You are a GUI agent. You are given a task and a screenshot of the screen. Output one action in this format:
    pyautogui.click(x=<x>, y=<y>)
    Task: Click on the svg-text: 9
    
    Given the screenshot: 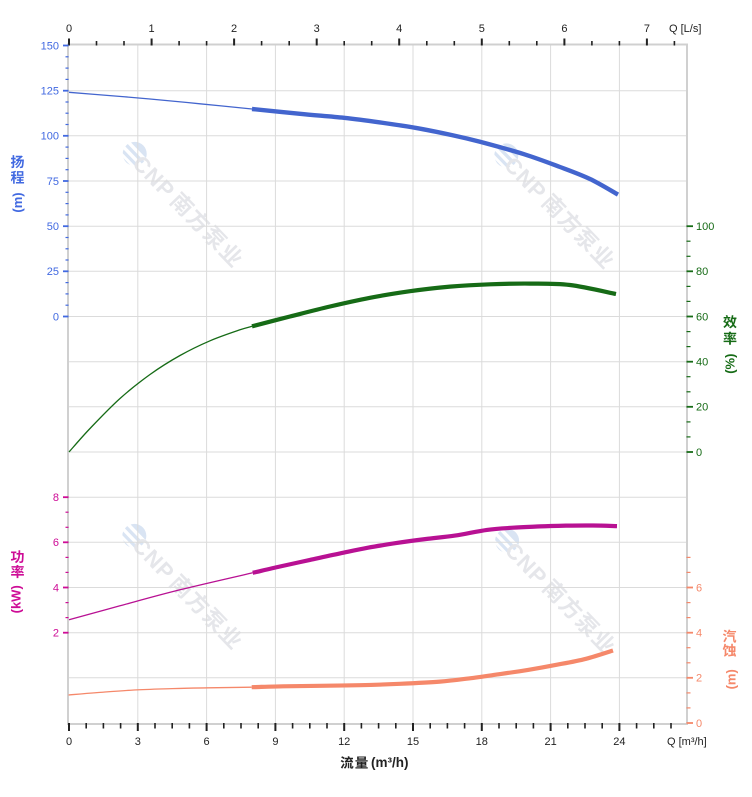 What is the action you would take?
    pyautogui.click(x=275, y=742)
    